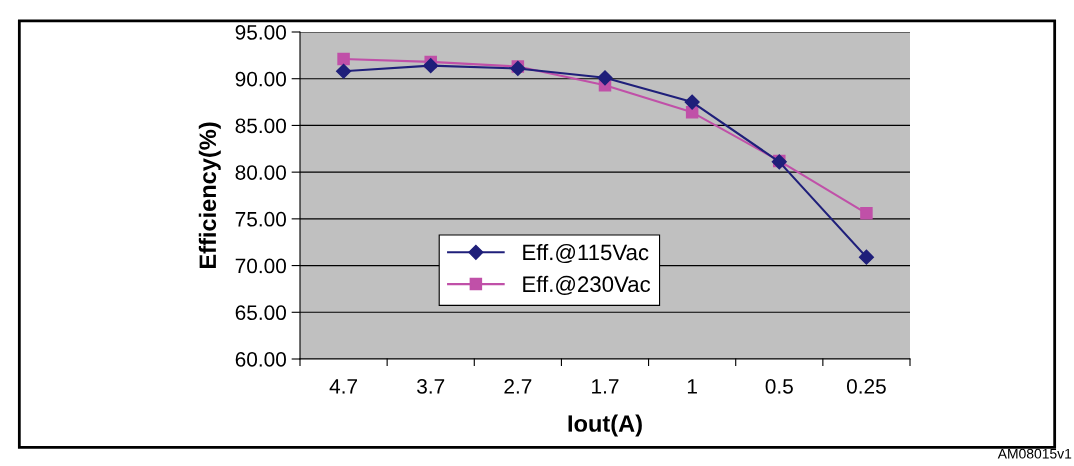  What do you see at coordinates (866, 386) in the screenshot?
I see `x-tick-label: 0.25` at bounding box center [866, 386].